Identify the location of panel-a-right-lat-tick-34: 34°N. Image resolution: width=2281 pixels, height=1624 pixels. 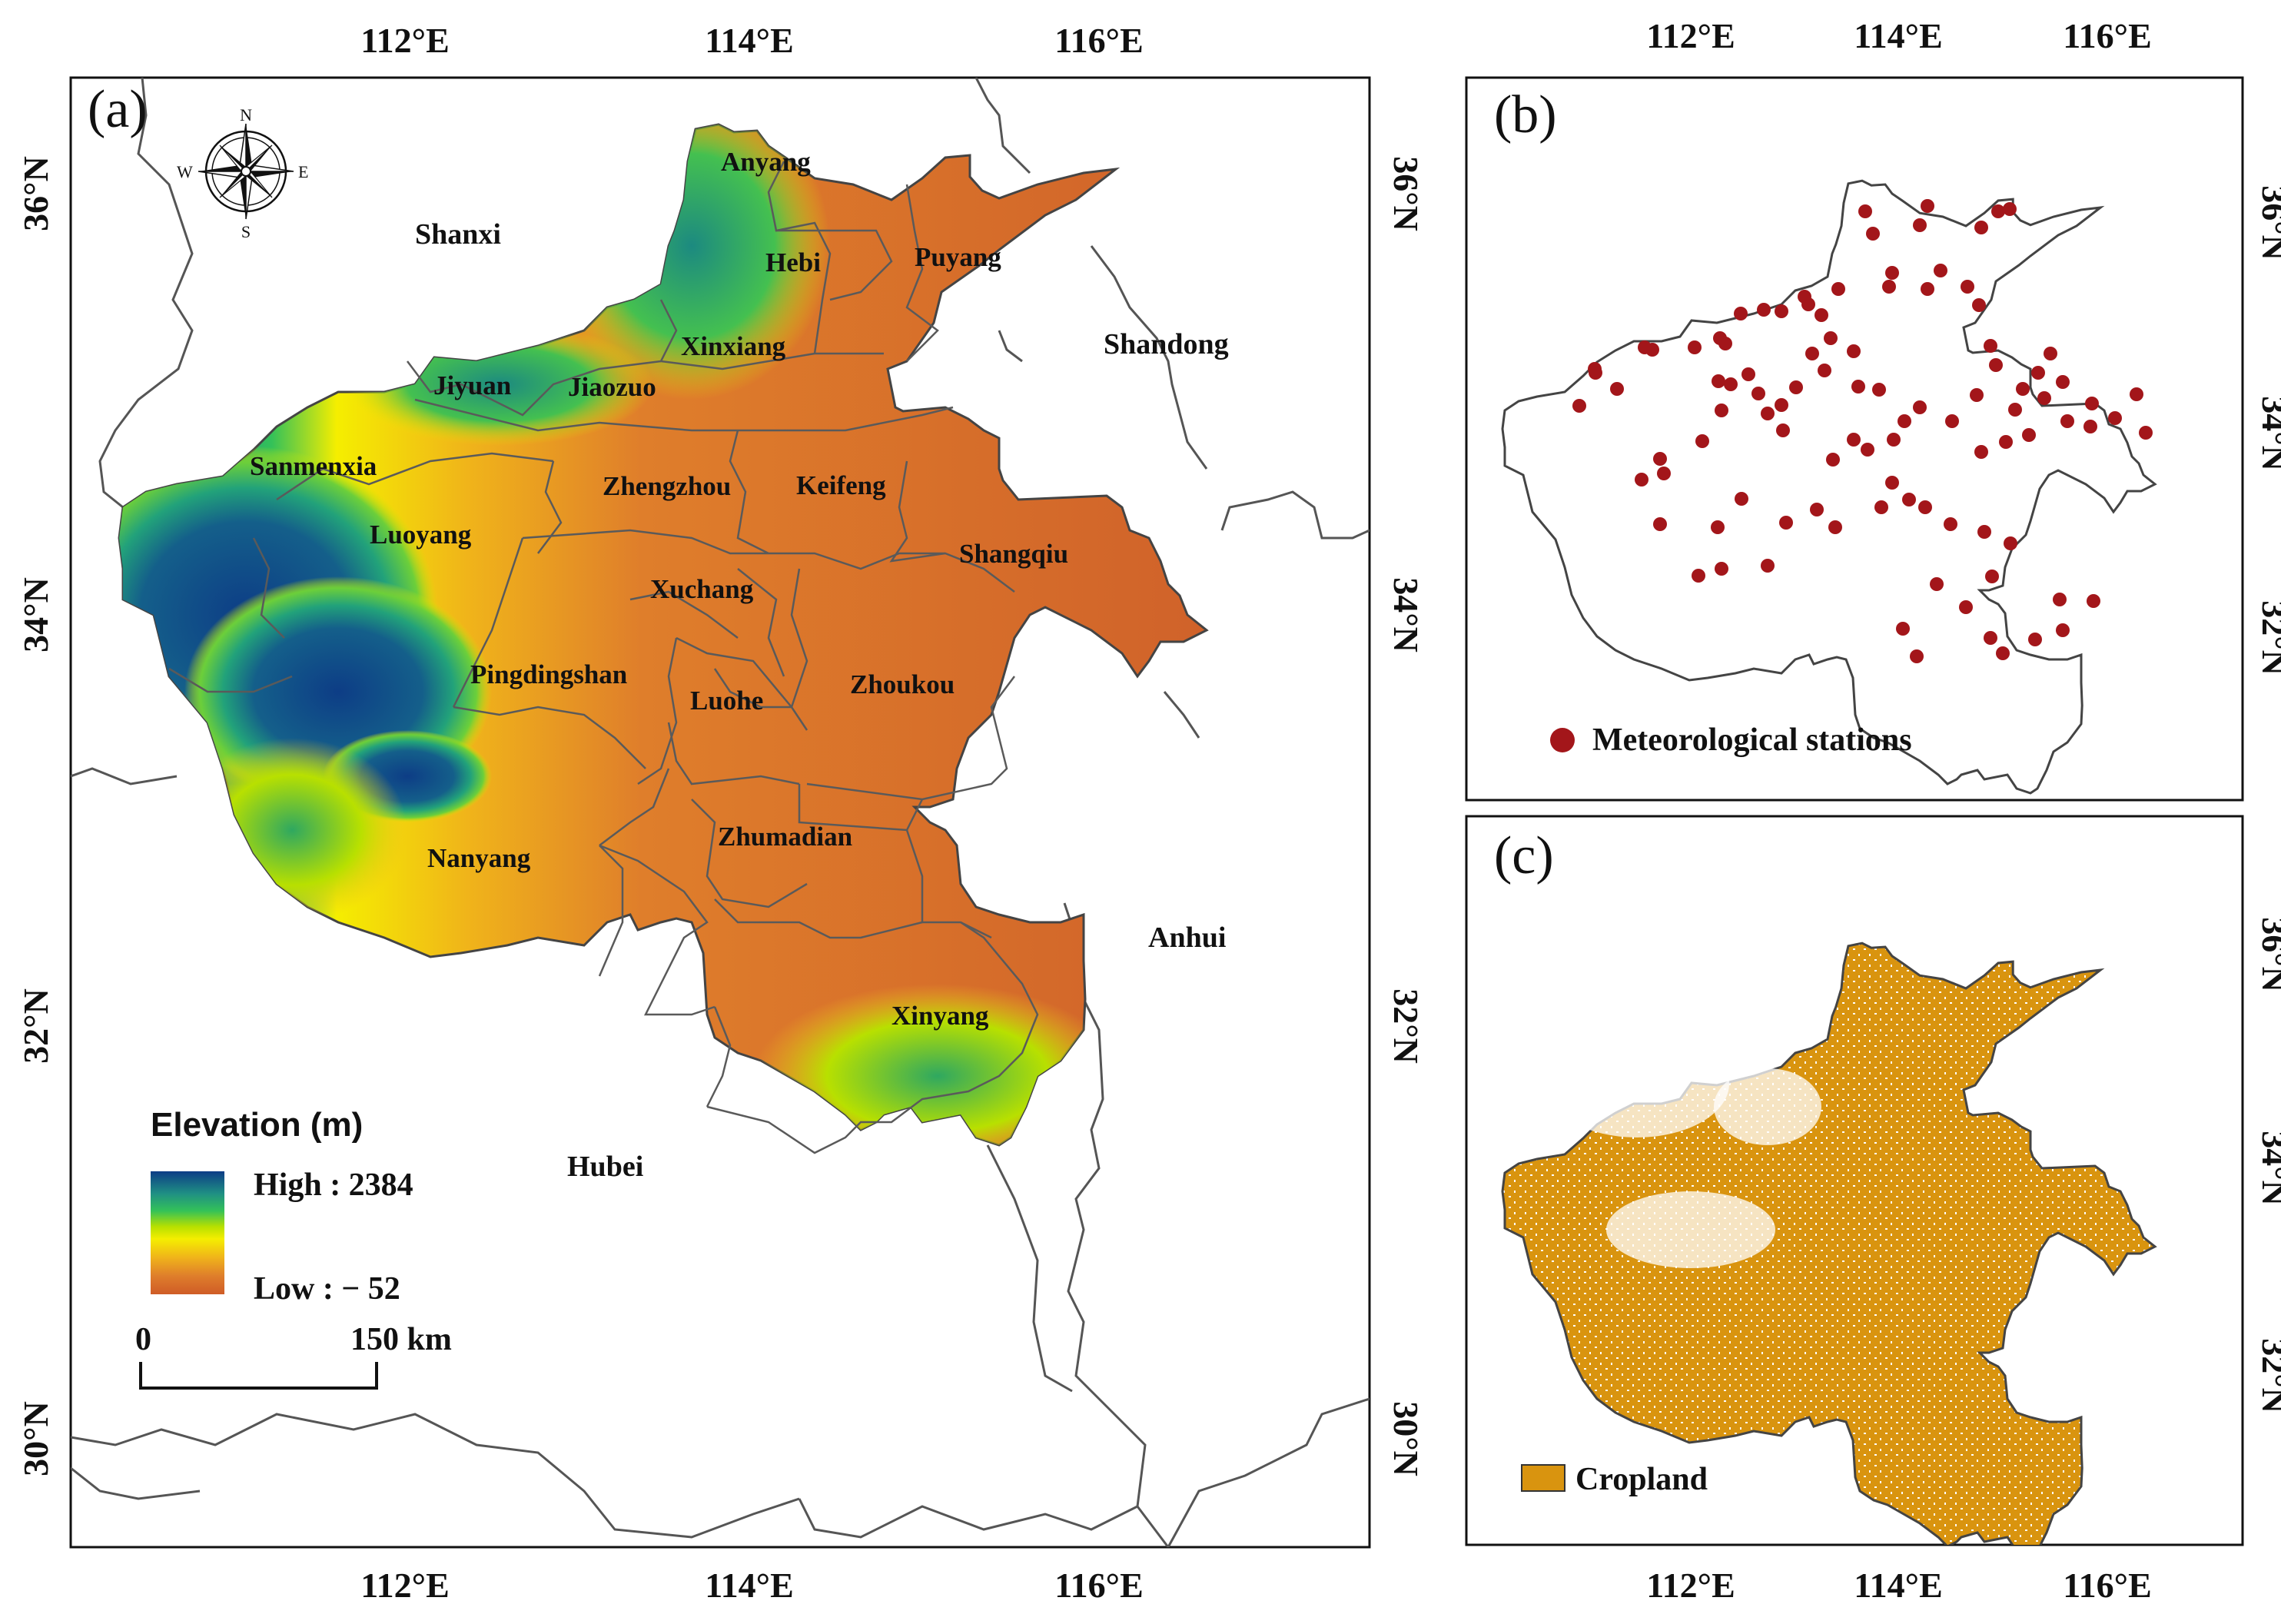
(1406, 615).